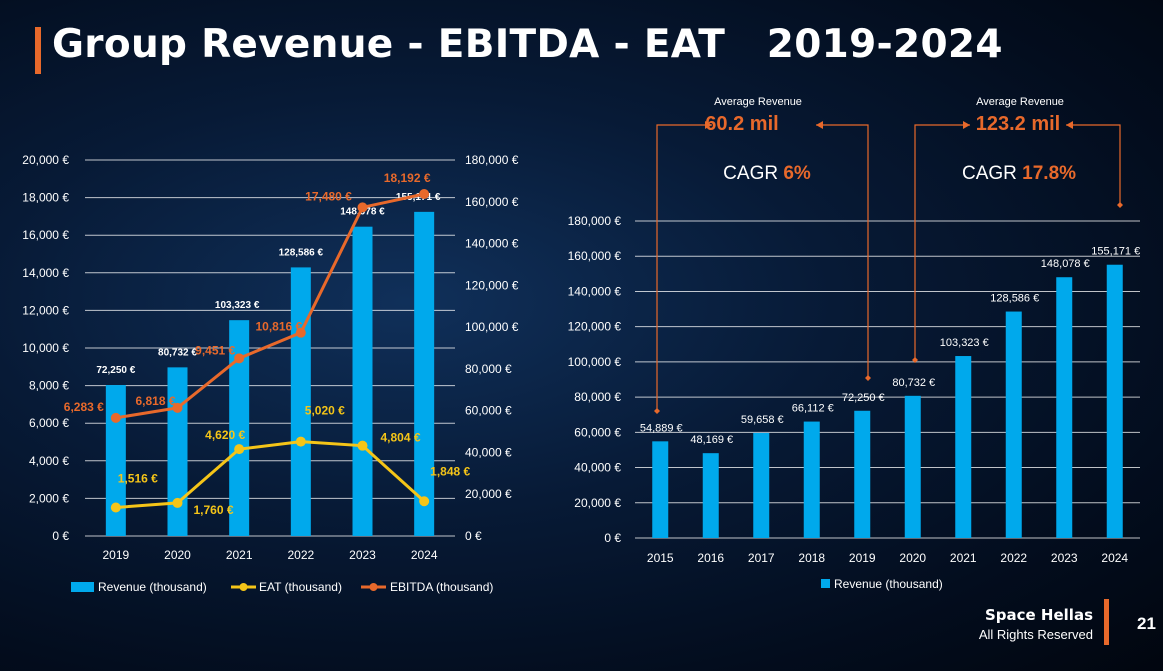 This screenshot has height=671, width=1163. I want to click on legend-ebitda-marker, so click(373, 587).